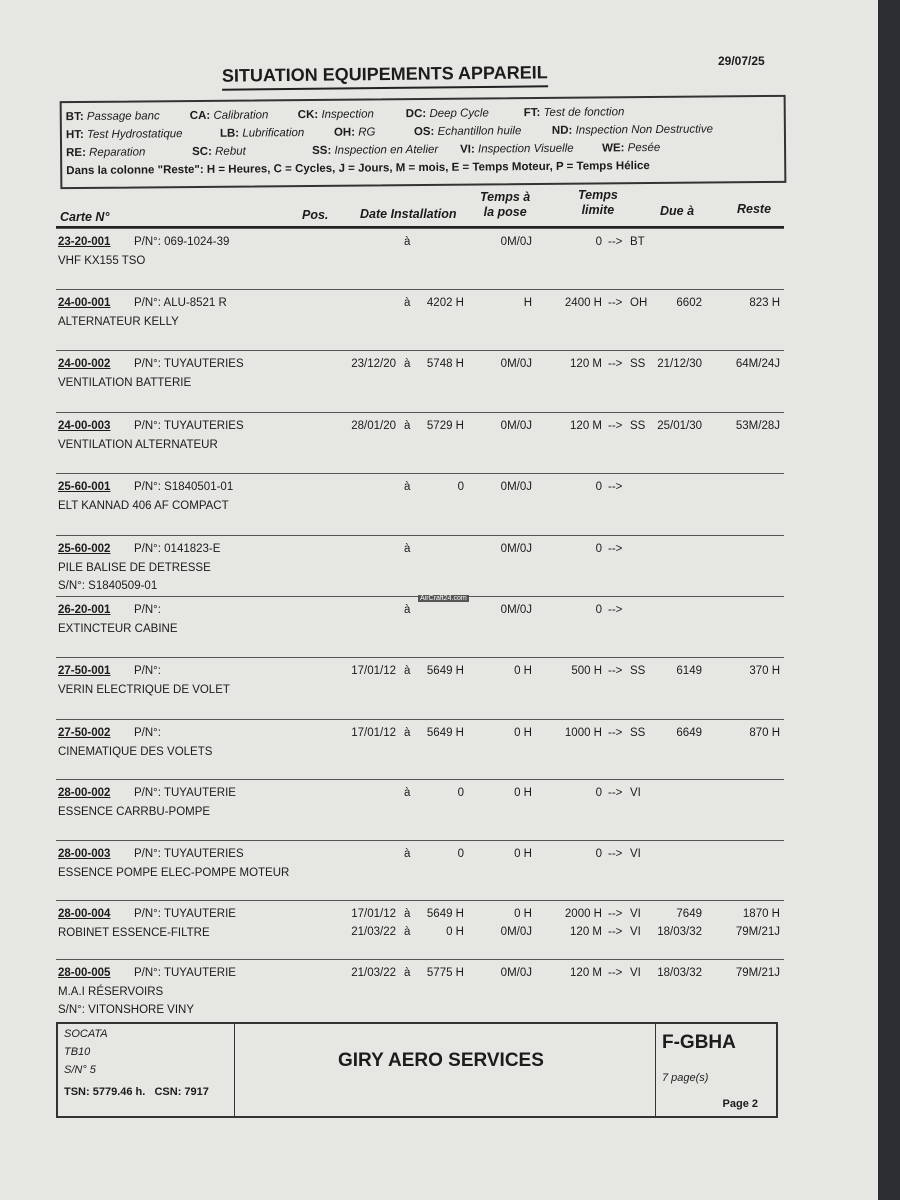  I want to click on aircraft-sn: S/N° 5, so click(80, 1070).